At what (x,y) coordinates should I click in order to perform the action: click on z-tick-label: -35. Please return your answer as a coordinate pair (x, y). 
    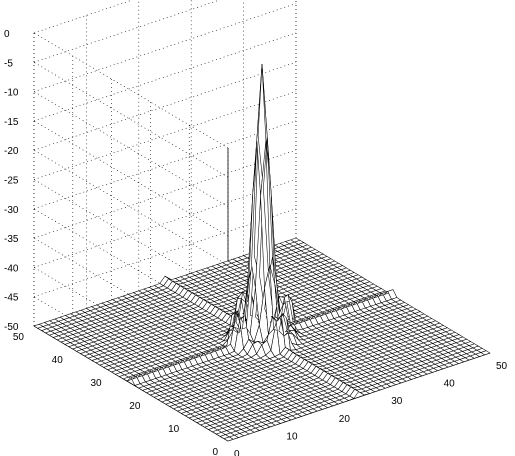
    Looking at the image, I should click on (11, 239).